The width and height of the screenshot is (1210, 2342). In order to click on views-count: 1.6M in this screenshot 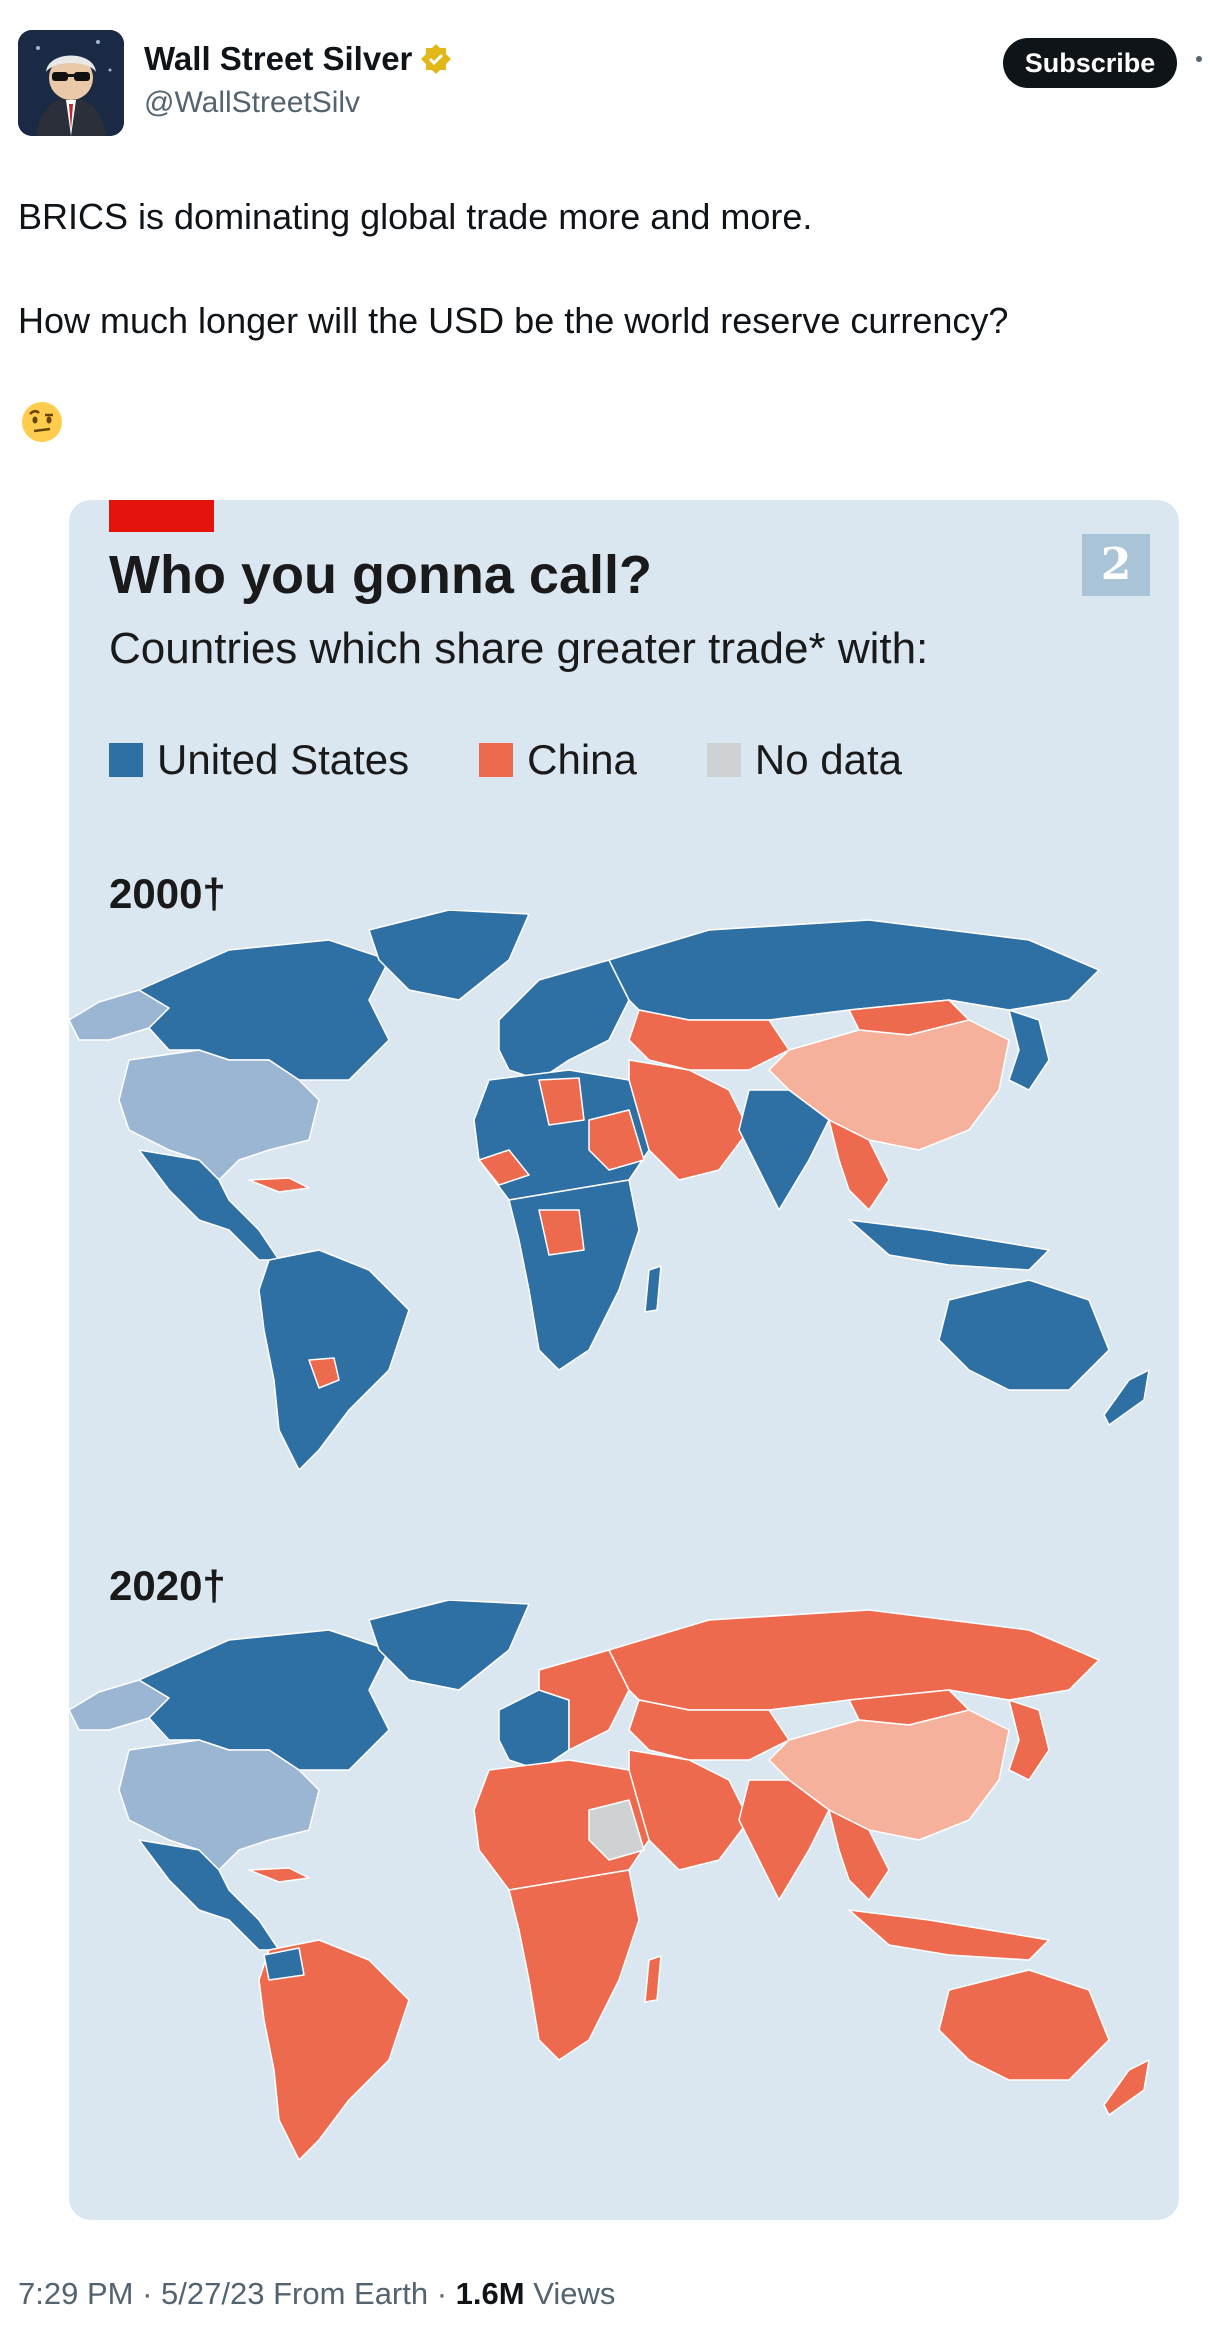, I will do `click(490, 2293)`.